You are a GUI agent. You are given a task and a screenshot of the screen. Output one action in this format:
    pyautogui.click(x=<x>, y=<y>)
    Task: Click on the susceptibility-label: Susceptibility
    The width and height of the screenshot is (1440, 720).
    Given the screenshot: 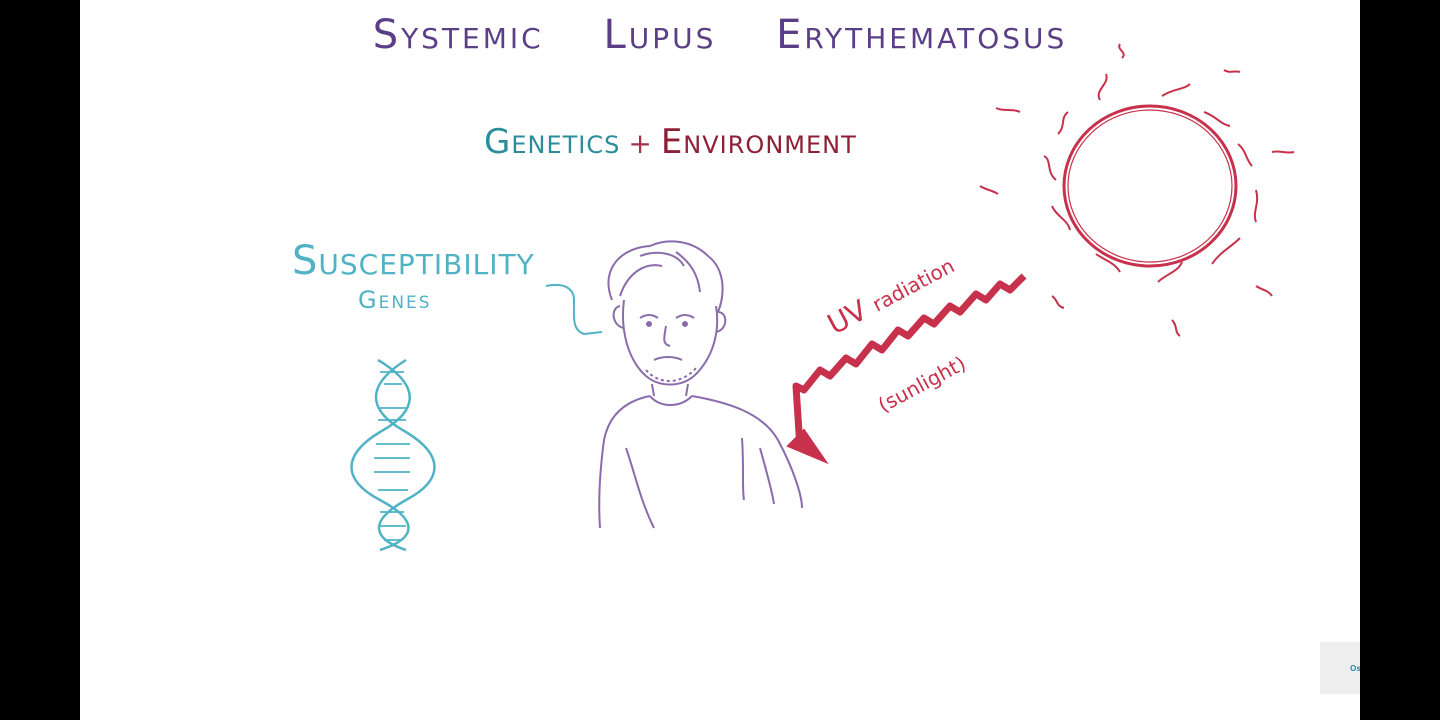 What is the action you would take?
    pyautogui.click(x=413, y=261)
    